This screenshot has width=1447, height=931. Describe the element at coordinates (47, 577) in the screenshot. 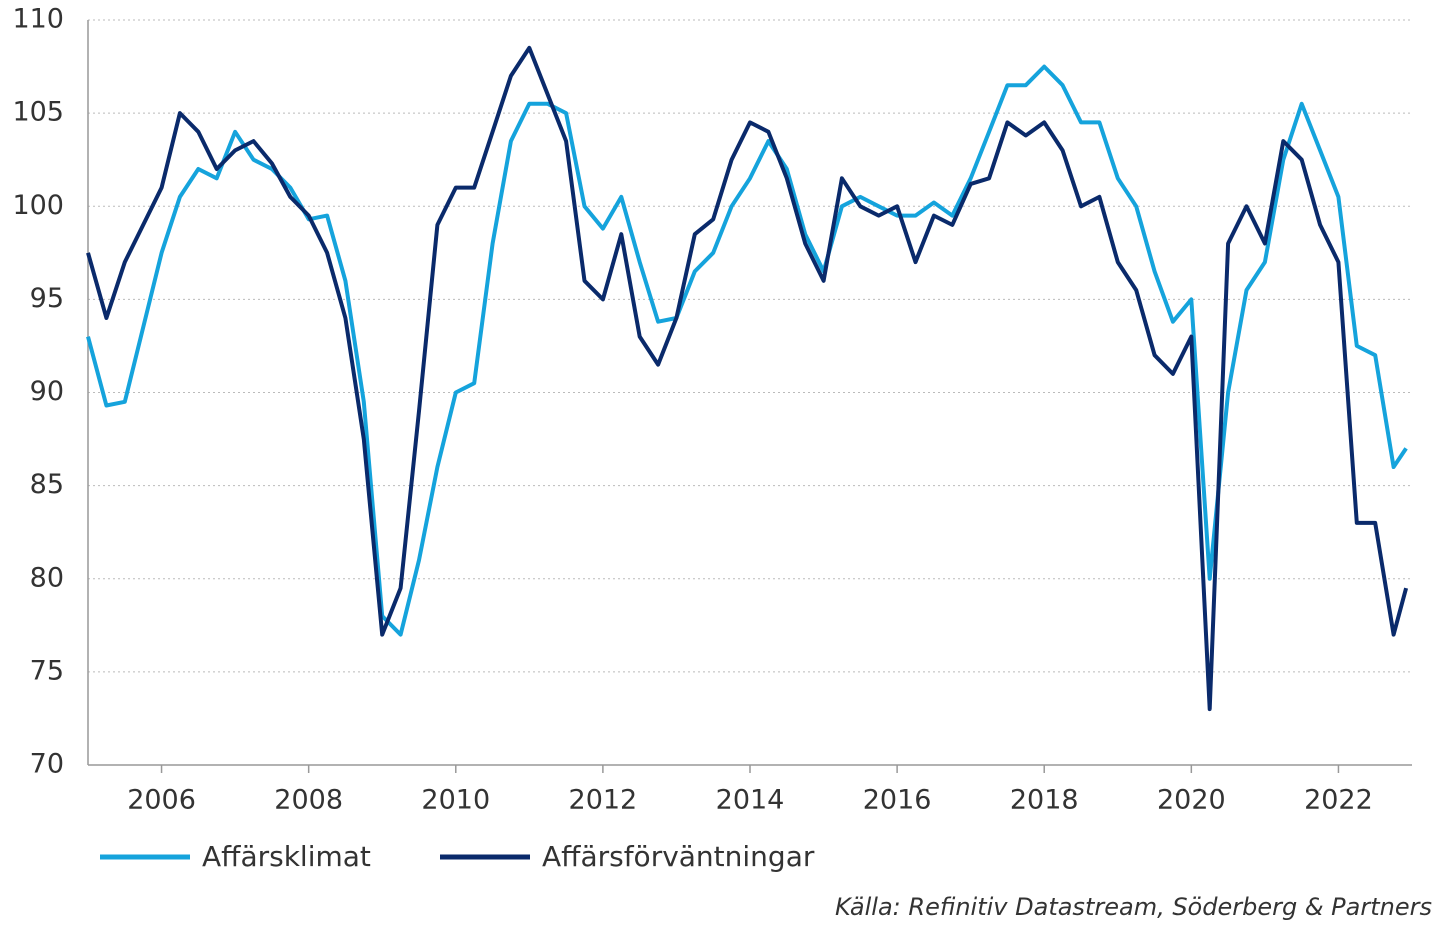

I see `y-tick-label: 80` at that location.